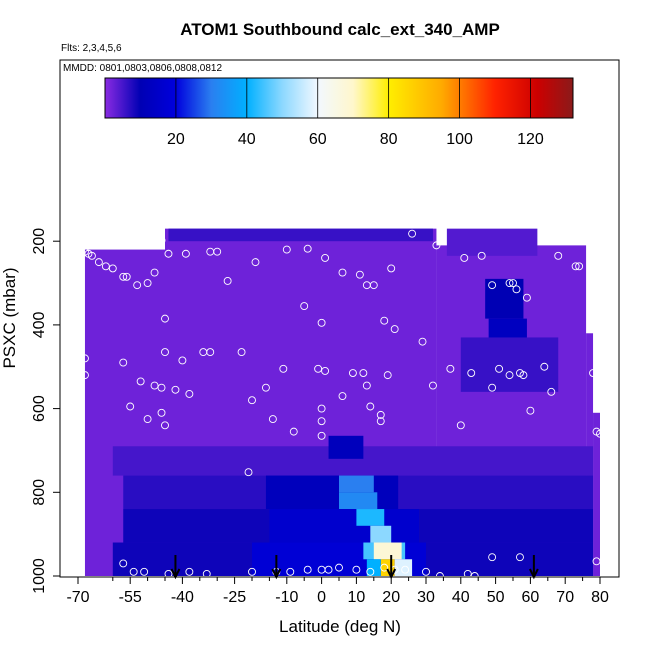  I want to click on x-tick-label: -40, so click(182, 597).